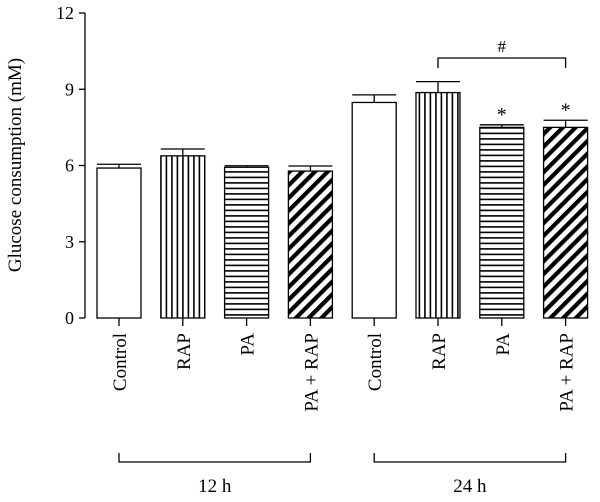  I want to click on y-axis-title: Glucose consumption (mM), so click(15, 165).